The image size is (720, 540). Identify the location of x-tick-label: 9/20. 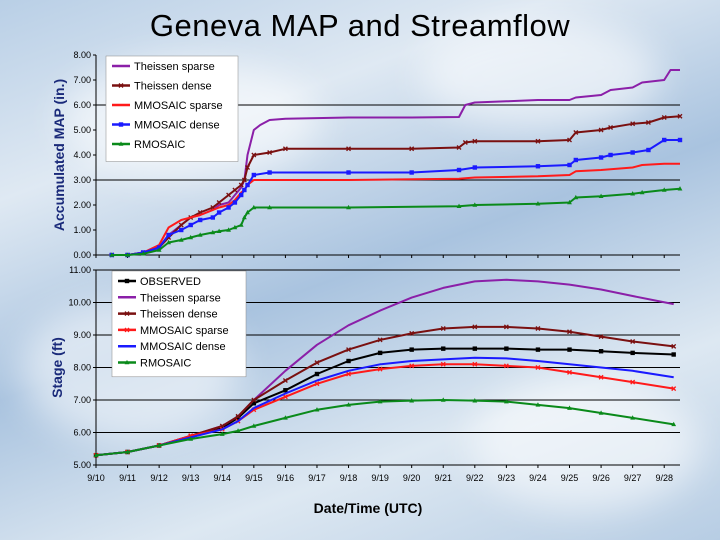
(412, 478).